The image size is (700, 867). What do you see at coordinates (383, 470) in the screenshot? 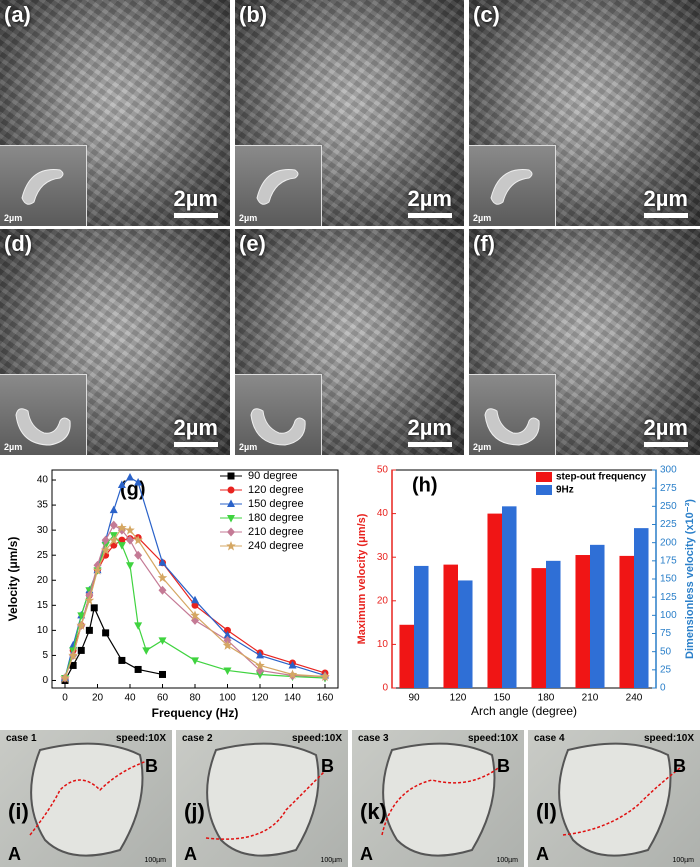
I see `y-tick-label: 50` at bounding box center [383, 470].